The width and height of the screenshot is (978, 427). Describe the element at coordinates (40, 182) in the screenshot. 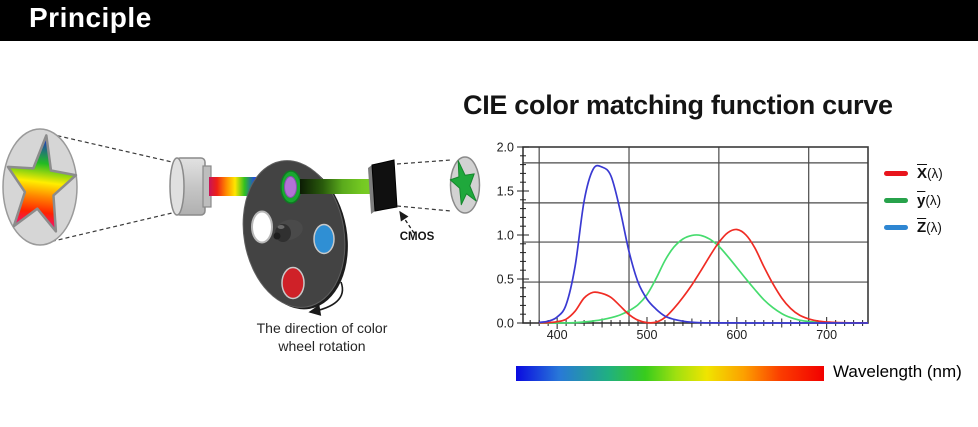

I see `rainbow-star` at that location.